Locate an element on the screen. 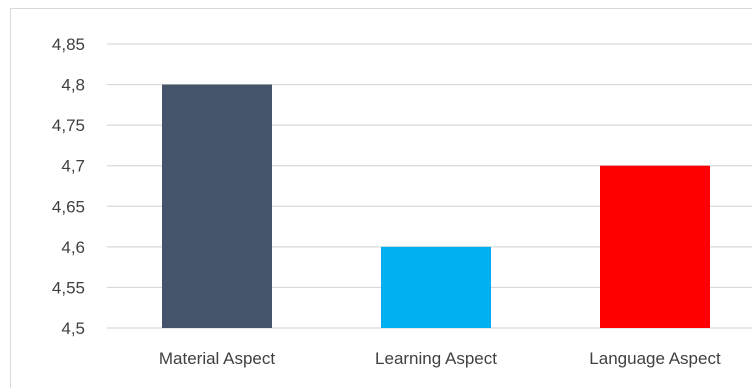 The image size is (752, 388). x-category-label: Language Aspect is located at coordinates (655, 358).